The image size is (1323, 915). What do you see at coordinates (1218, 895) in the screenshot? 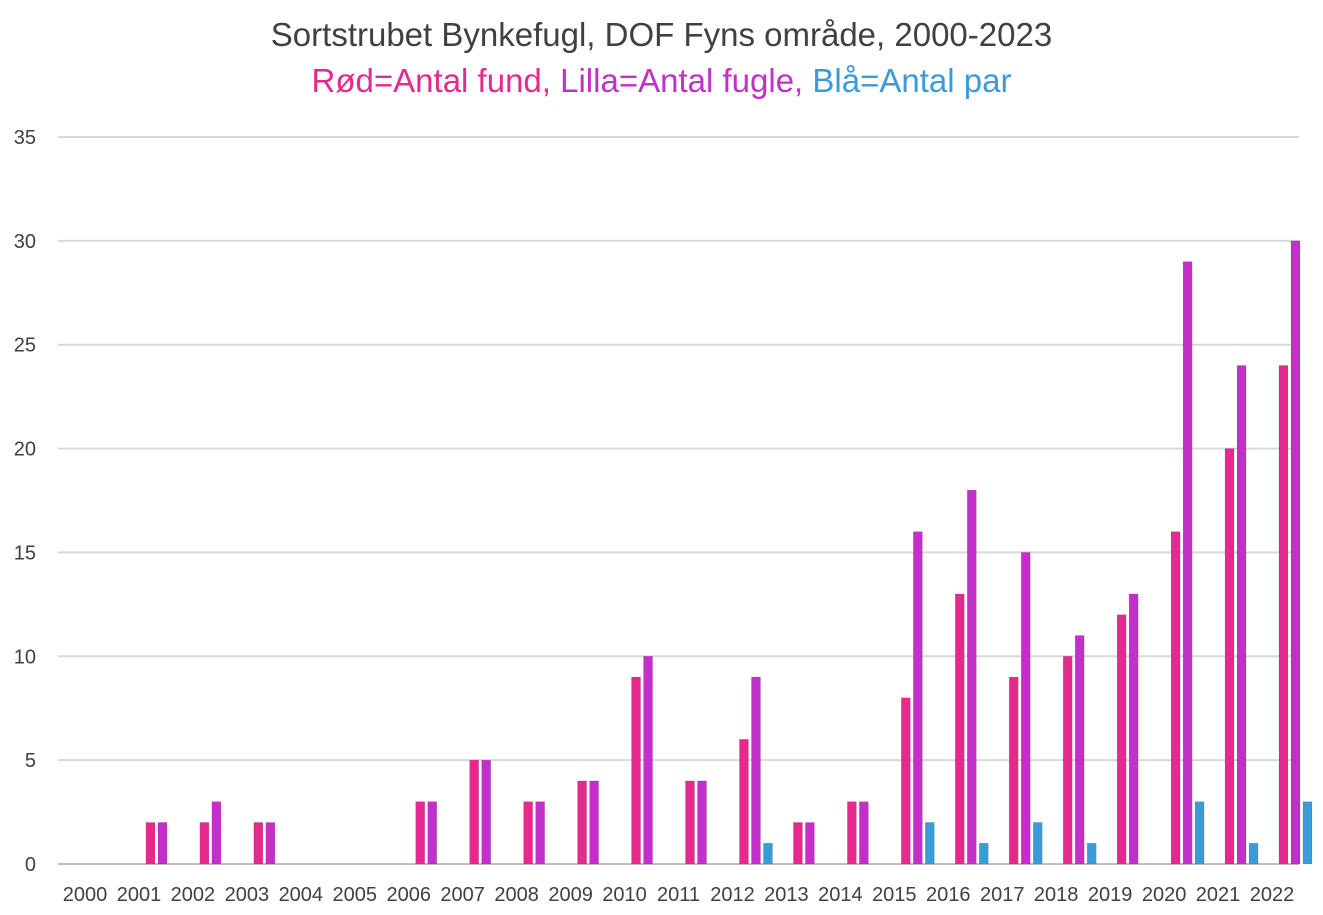
I see `x-tick-label: 2021` at bounding box center [1218, 895].